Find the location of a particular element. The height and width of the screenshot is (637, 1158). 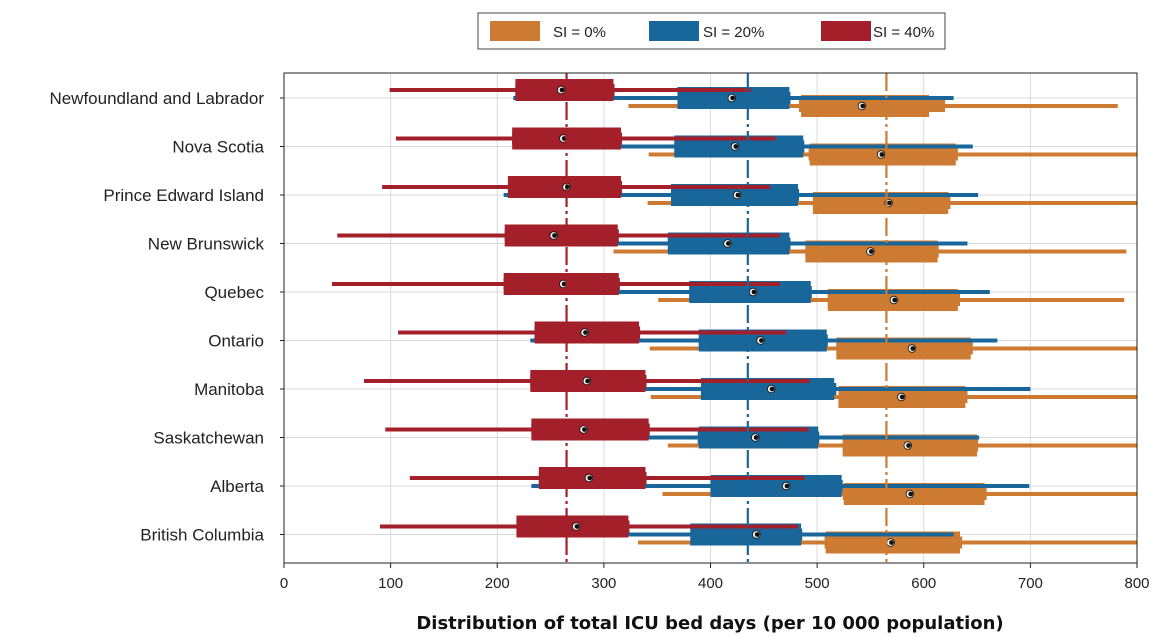

x-tick-label: 100 is located at coordinates (390, 583).